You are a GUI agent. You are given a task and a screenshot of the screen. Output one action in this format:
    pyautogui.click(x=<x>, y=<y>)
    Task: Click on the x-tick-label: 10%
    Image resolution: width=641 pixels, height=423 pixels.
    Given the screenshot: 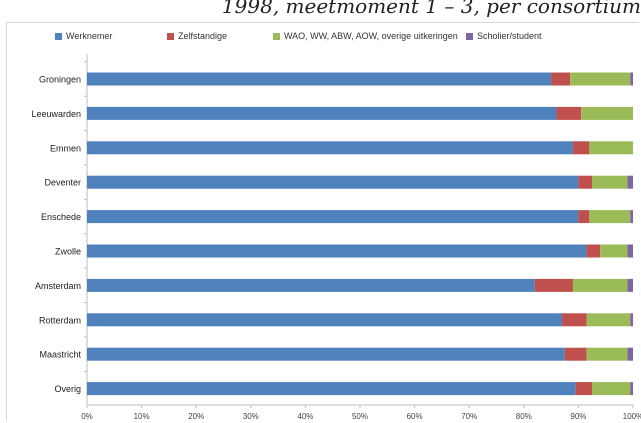 What is the action you would take?
    pyautogui.click(x=142, y=416)
    